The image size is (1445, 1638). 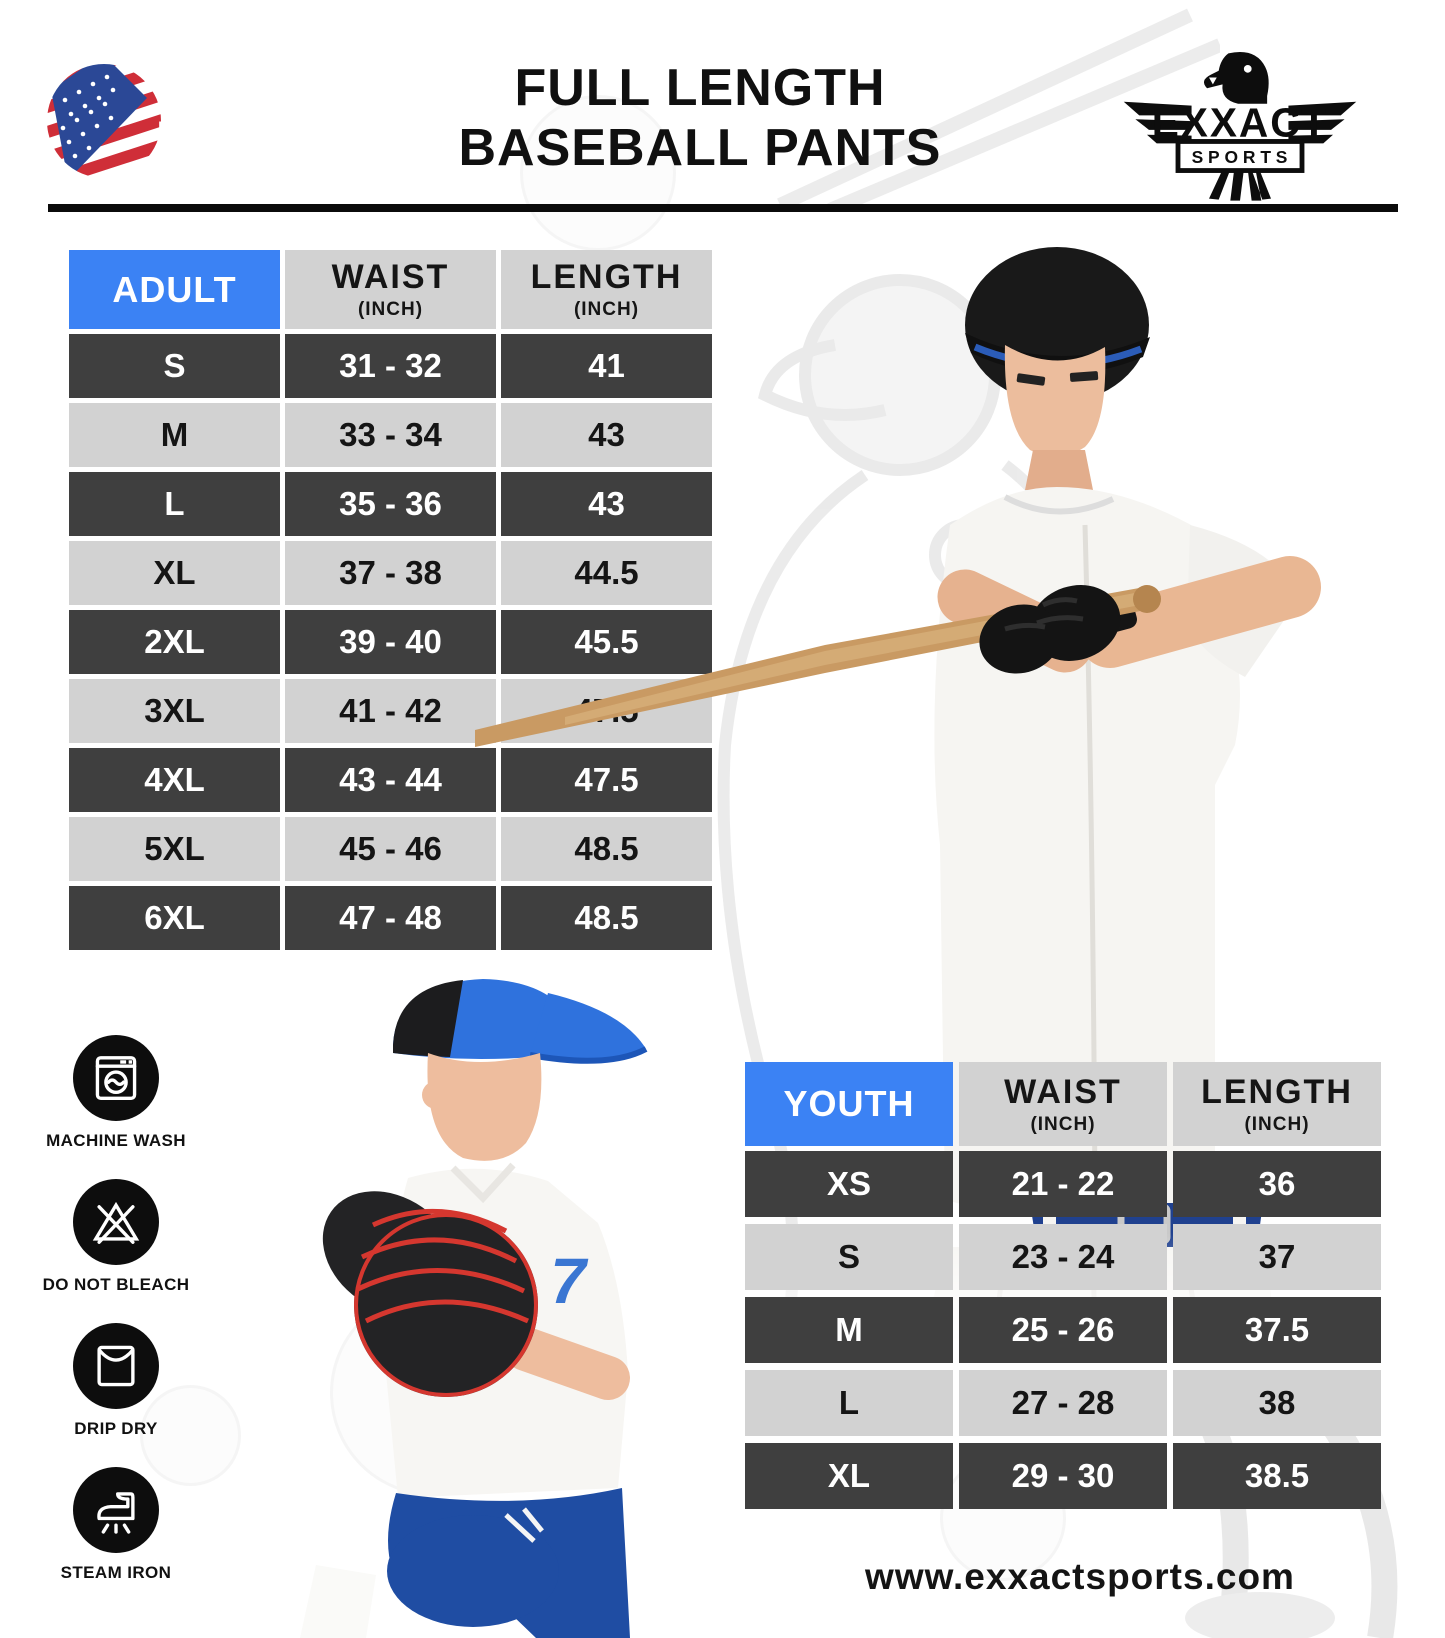 I want to click on care-item-steam-iron: STEAM IRON, so click(x=116, y=1525).